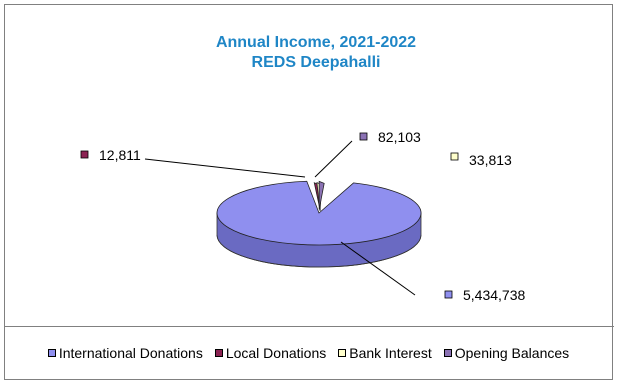 This screenshot has height=386, width=619. I want to click on legend-label: Opening Balances, so click(512, 353).